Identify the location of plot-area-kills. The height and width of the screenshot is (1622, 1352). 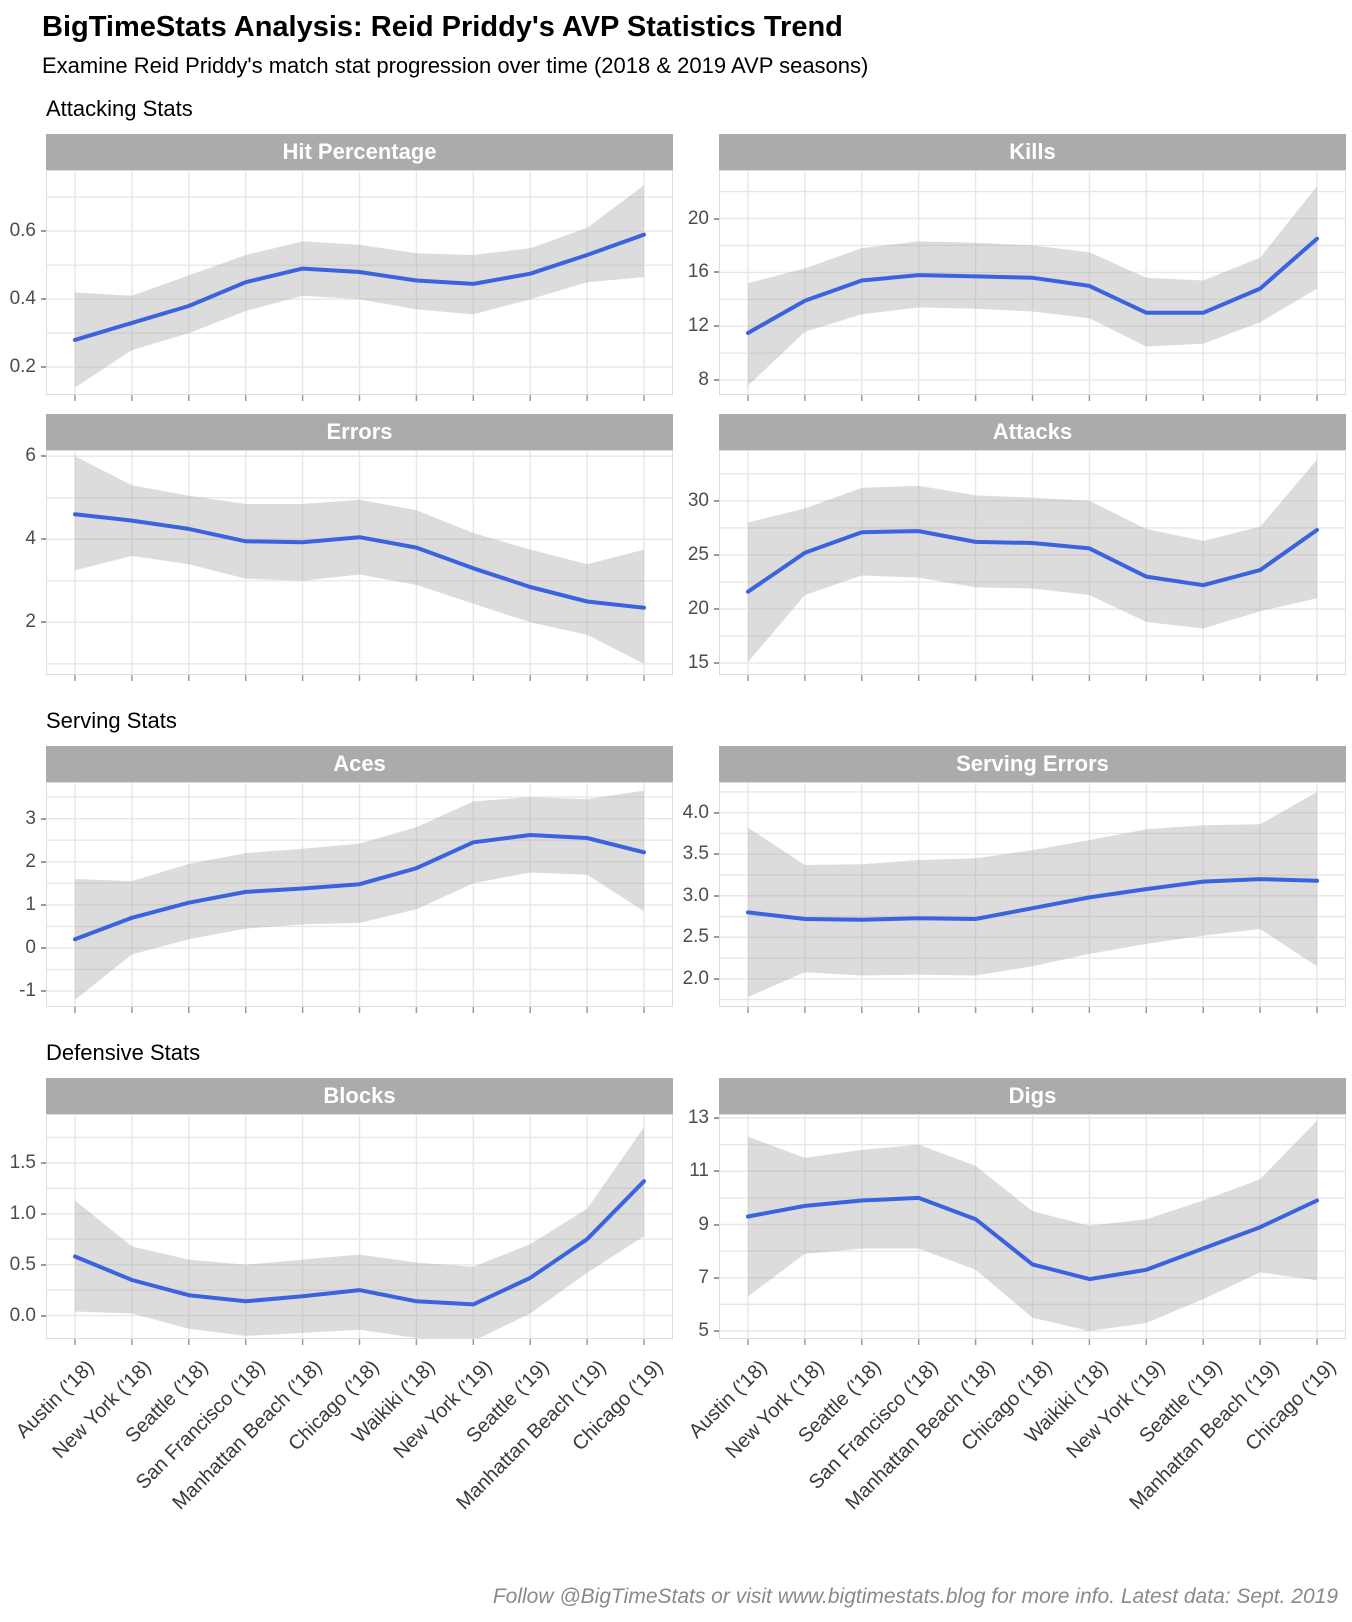
(1032, 286).